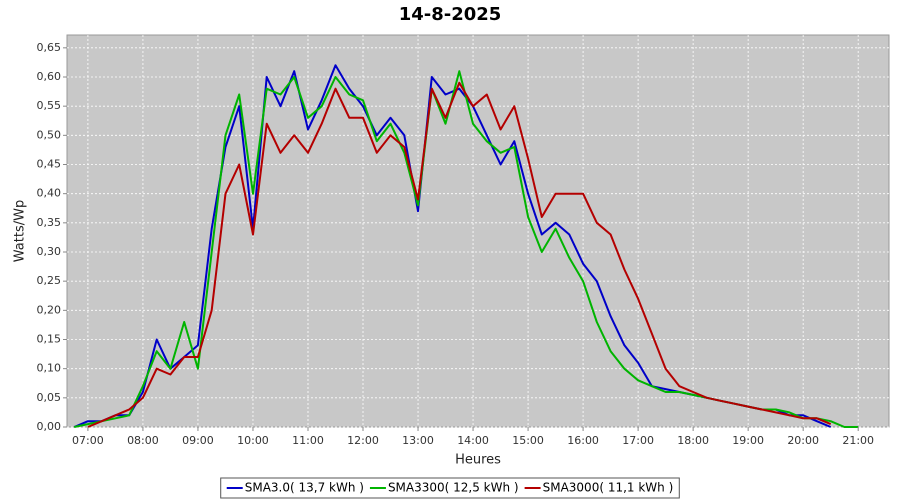  Describe the element at coordinates (858, 440) in the screenshot. I see `x-tick-label: 21:00` at that location.